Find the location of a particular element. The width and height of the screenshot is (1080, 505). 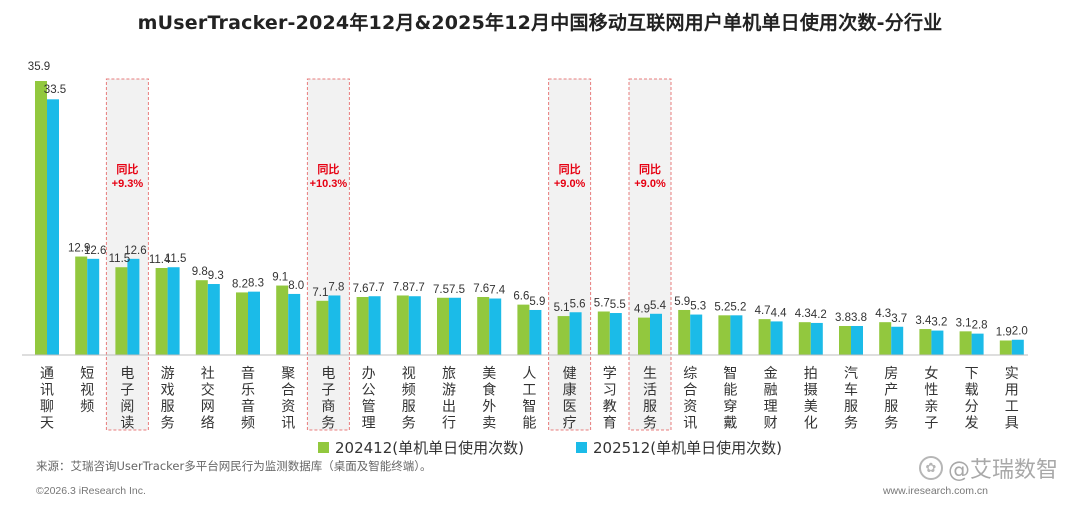

data-label-2024: 3.8 is located at coordinates (843, 318).